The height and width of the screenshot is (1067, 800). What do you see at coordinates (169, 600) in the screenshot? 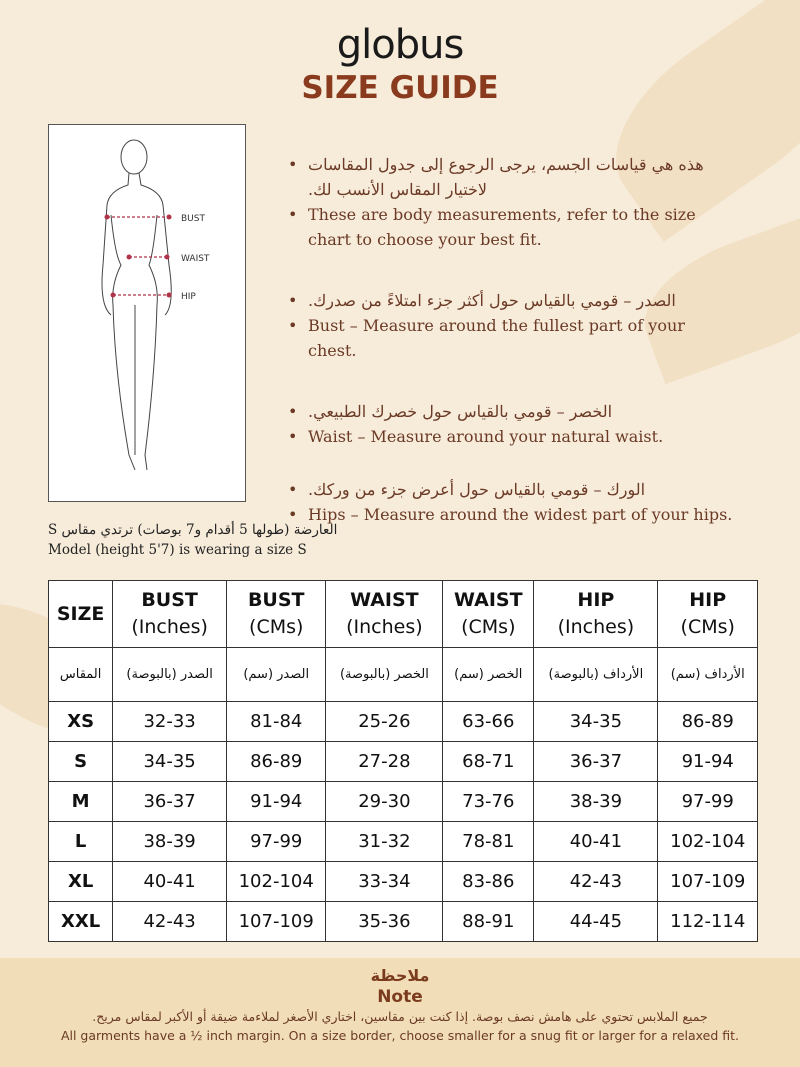
I see `column-header-main: BUST` at bounding box center [169, 600].